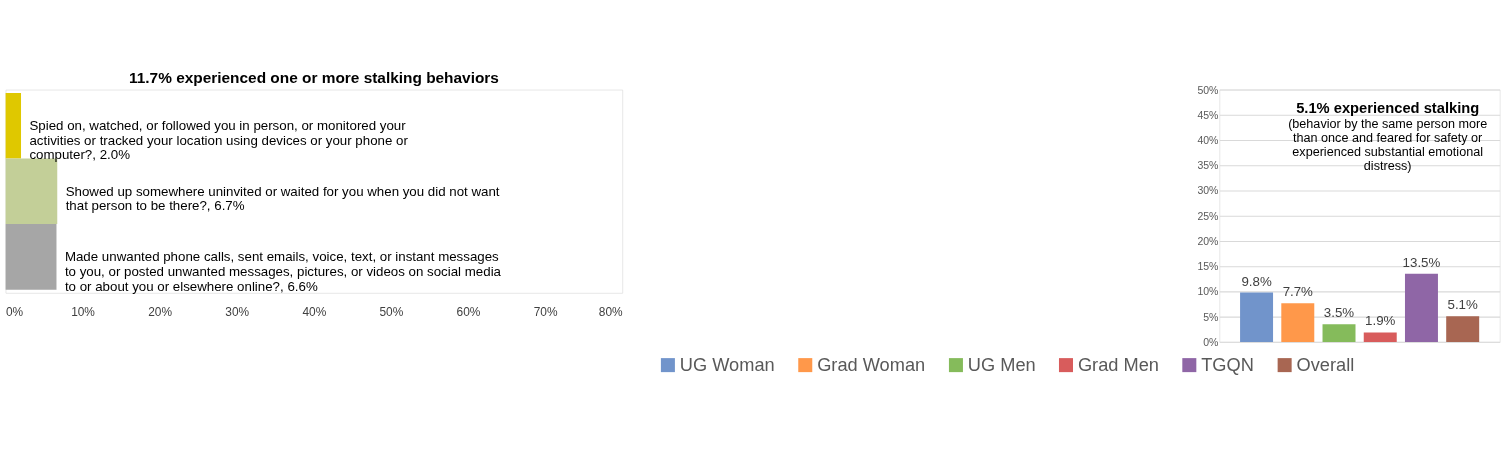  I want to click on x-tick-label: 50%, so click(391, 312).